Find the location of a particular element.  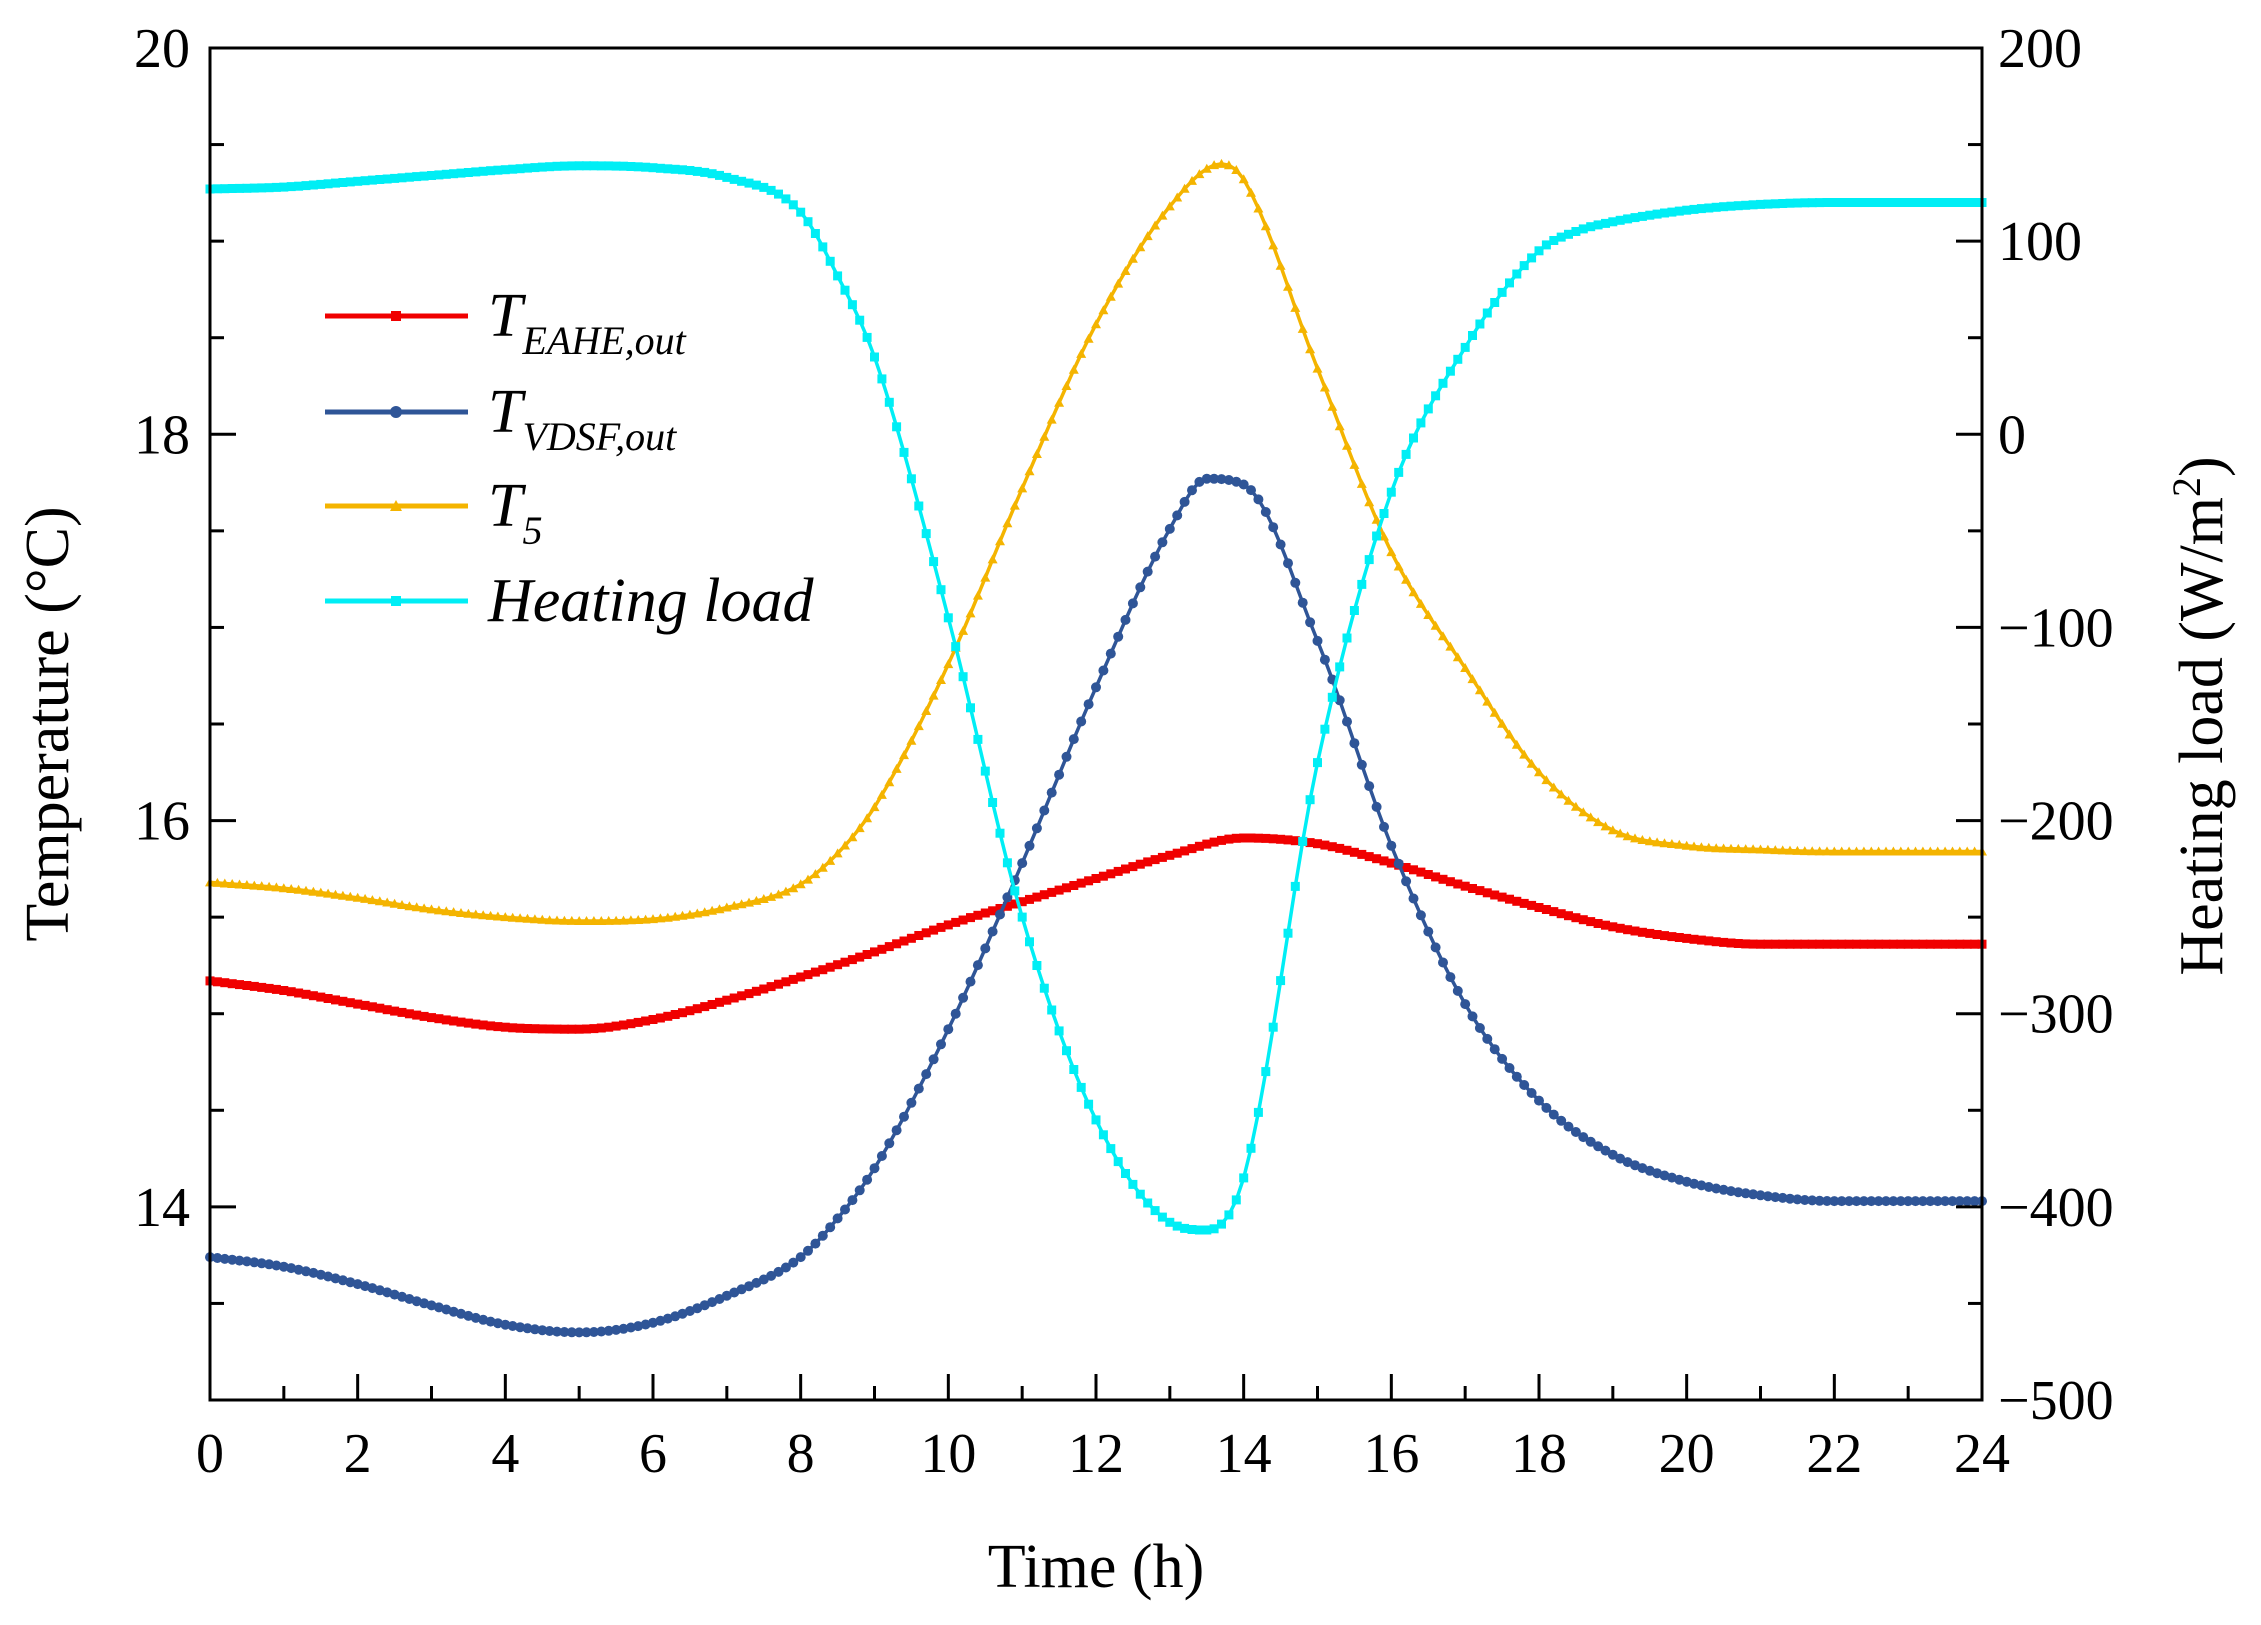

x-tick-label: 4 is located at coordinates (505, 1454).